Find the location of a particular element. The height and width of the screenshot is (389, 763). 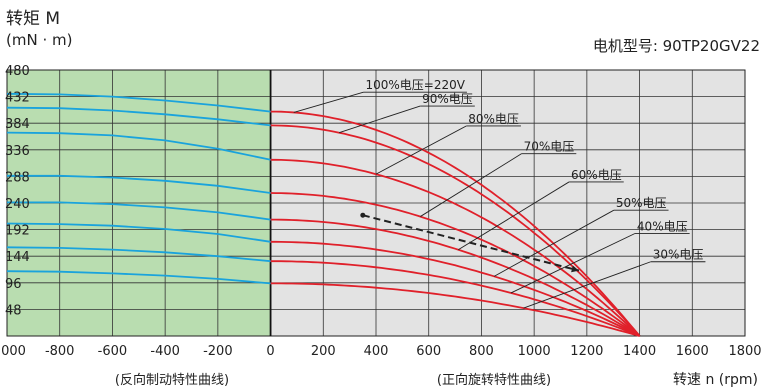

y-tick-label: 384 is located at coordinates (17, 124).